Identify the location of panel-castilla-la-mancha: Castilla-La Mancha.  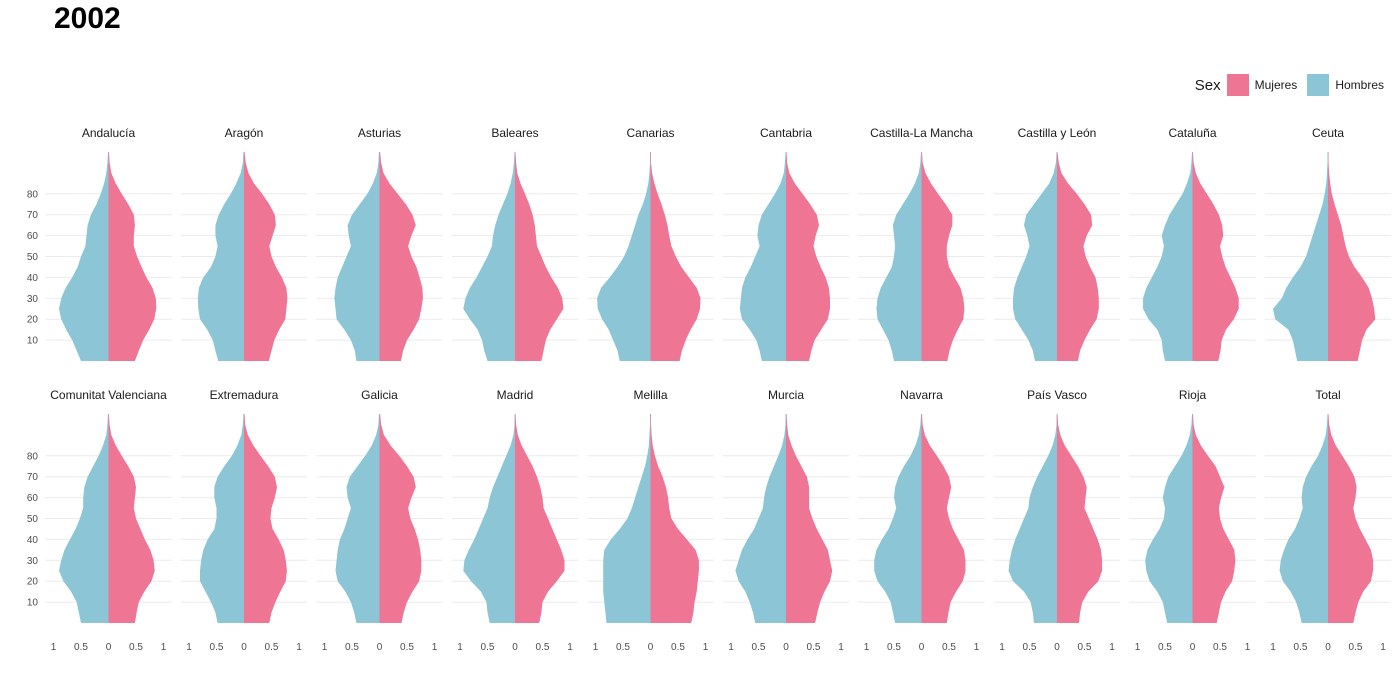
(921, 243).